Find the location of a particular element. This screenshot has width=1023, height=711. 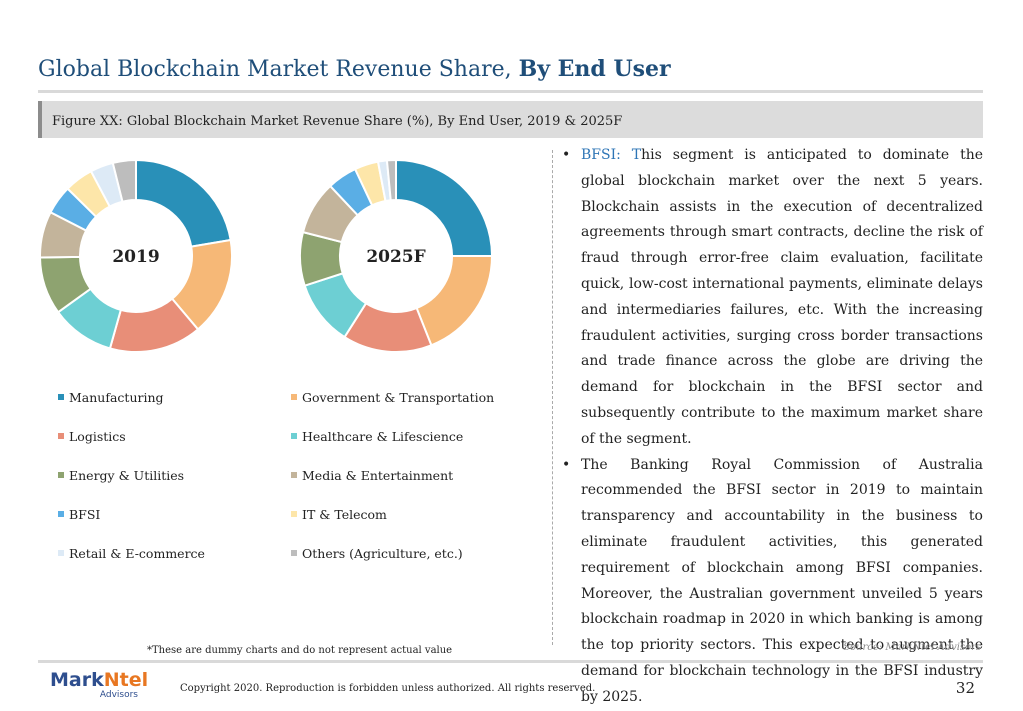

legend-item-bfsi: BFSI is located at coordinates (79, 514).